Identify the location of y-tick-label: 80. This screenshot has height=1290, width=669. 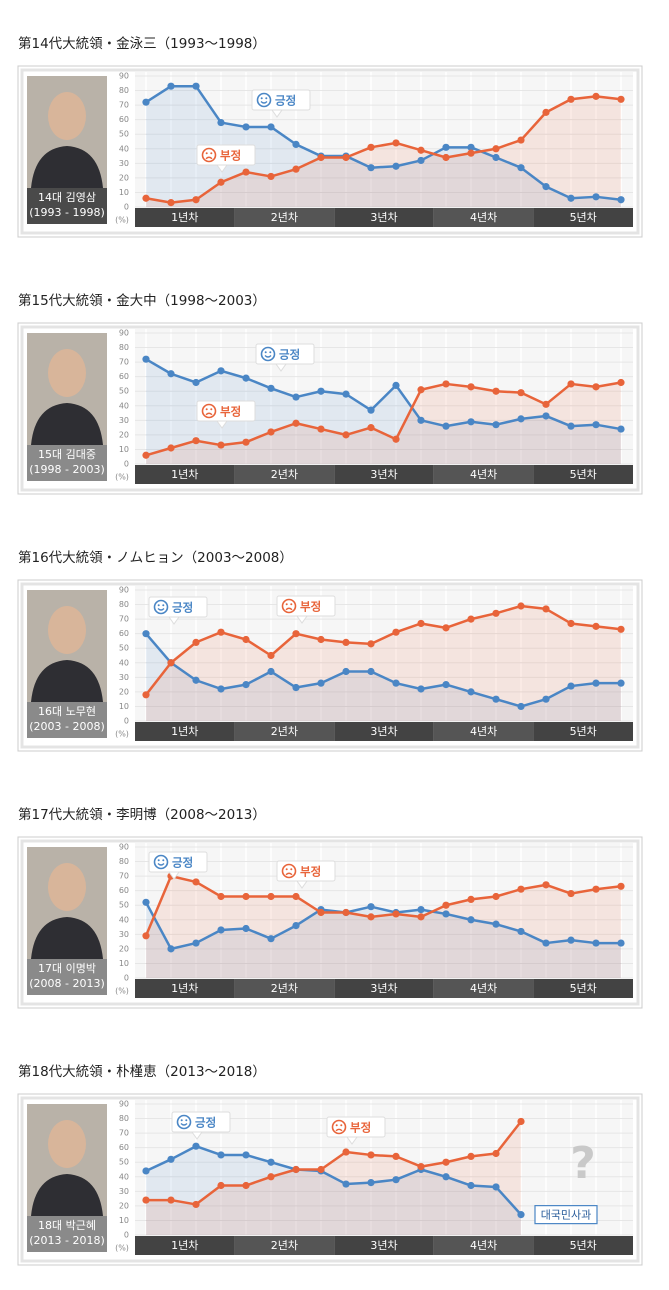
(124, 347).